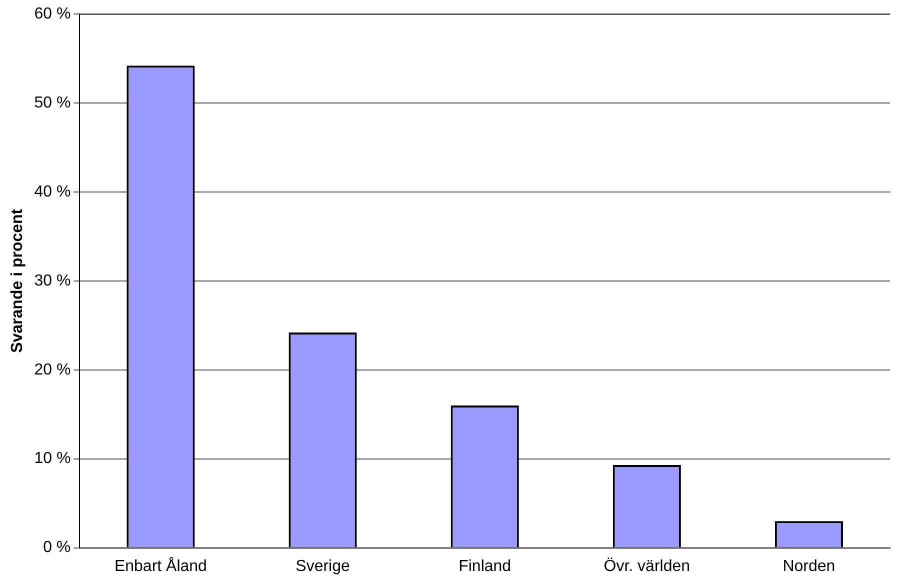 The width and height of the screenshot is (900, 583). Describe the element at coordinates (809, 566) in the screenshot. I see `x-tick-label: Norden` at that location.